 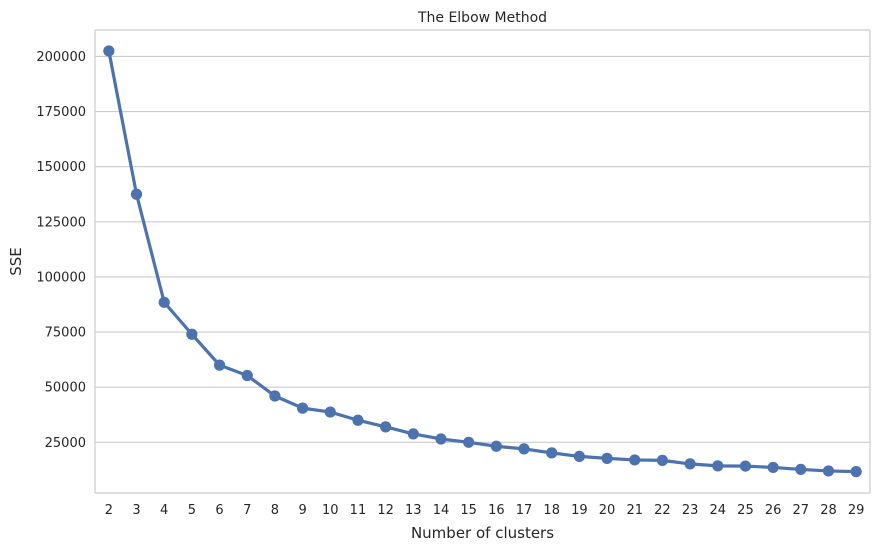 What do you see at coordinates (690, 510) in the screenshot?
I see `x-tick-label: 23` at bounding box center [690, 510].